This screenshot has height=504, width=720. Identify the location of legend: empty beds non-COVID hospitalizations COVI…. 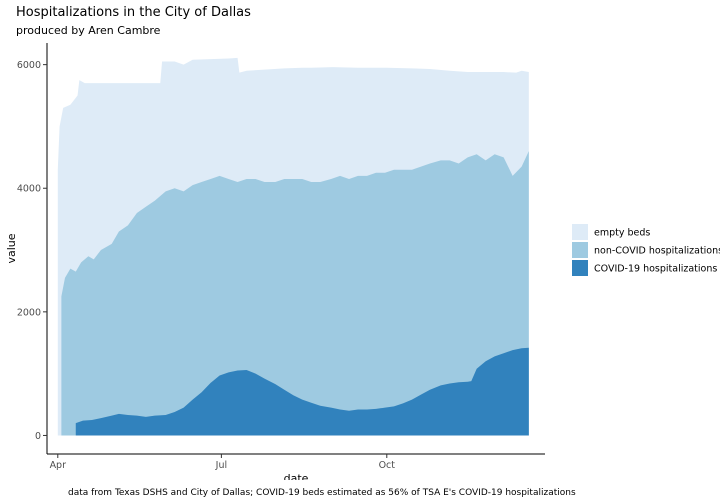
(646, 250).